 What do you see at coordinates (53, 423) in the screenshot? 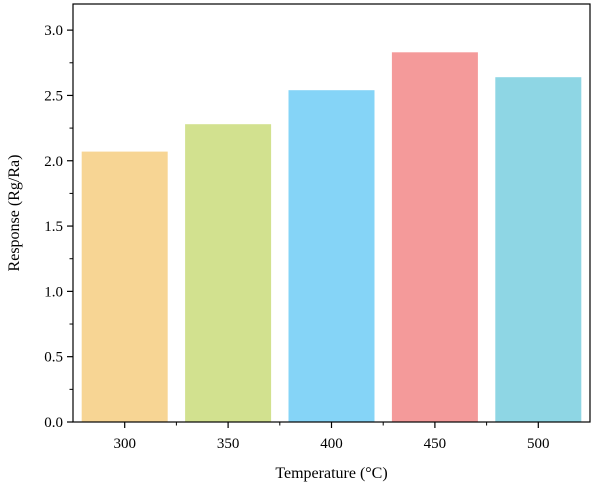
I see `y-tick-label: 0.0` at bounding box center [53, 423].